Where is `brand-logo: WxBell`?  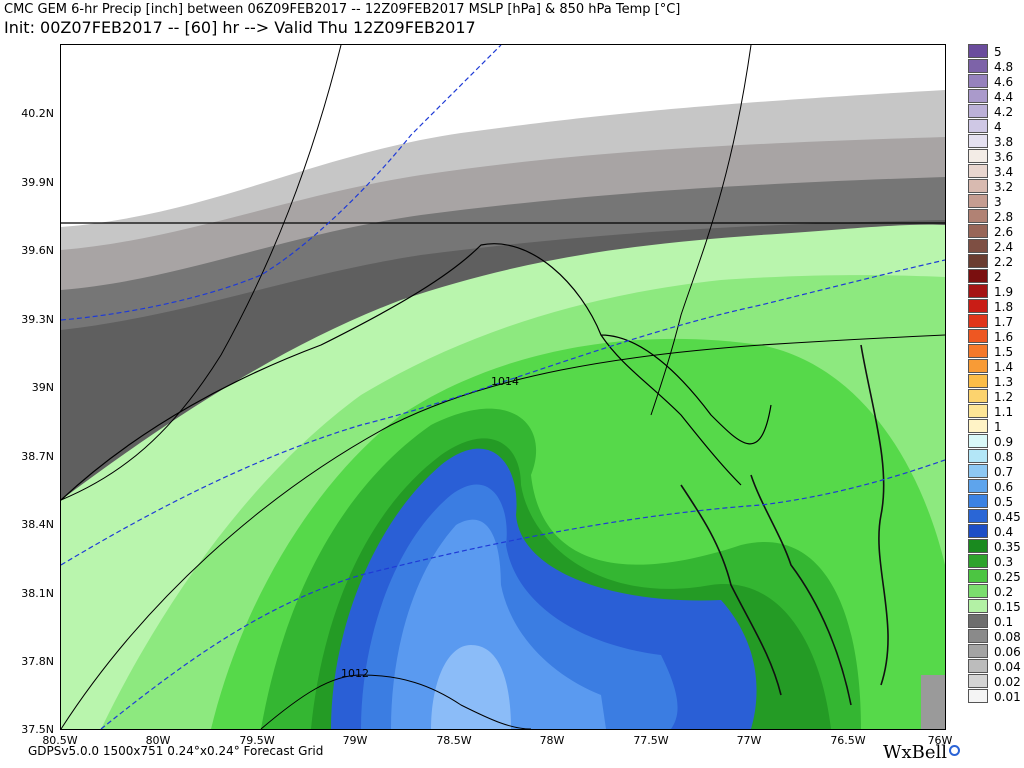
brand-logo: WxBell is located at coordinates (922, 752).